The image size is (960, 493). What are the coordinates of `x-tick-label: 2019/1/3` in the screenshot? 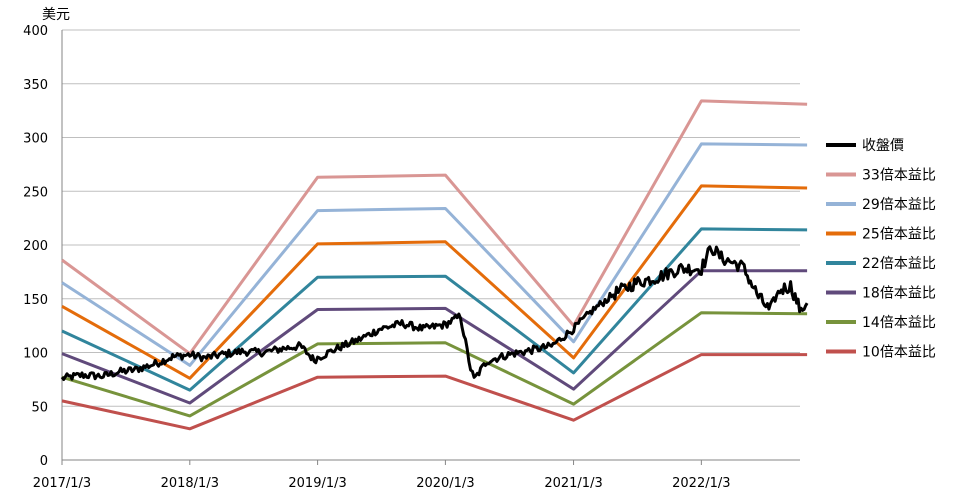 It's located at (317, 483).